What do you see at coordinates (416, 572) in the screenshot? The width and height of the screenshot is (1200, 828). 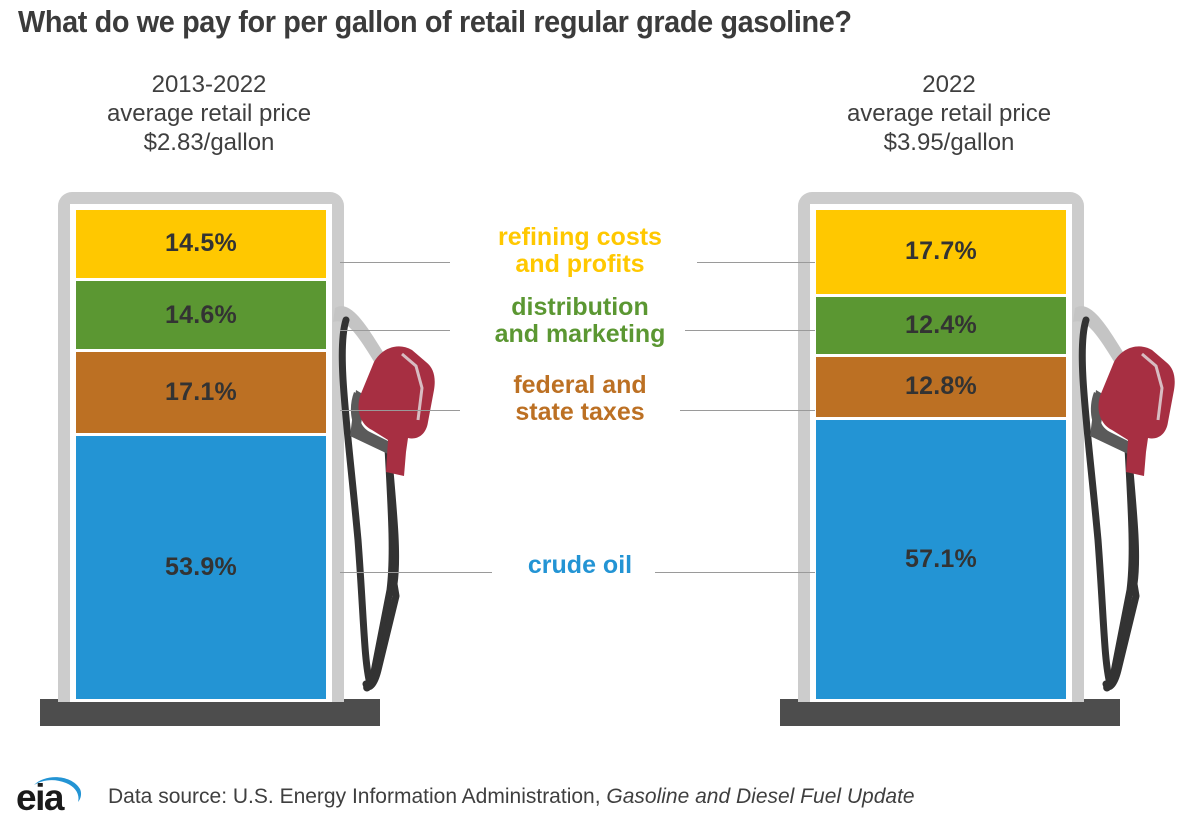 I see `connector-crude-left` at bounding box center [416, 572].